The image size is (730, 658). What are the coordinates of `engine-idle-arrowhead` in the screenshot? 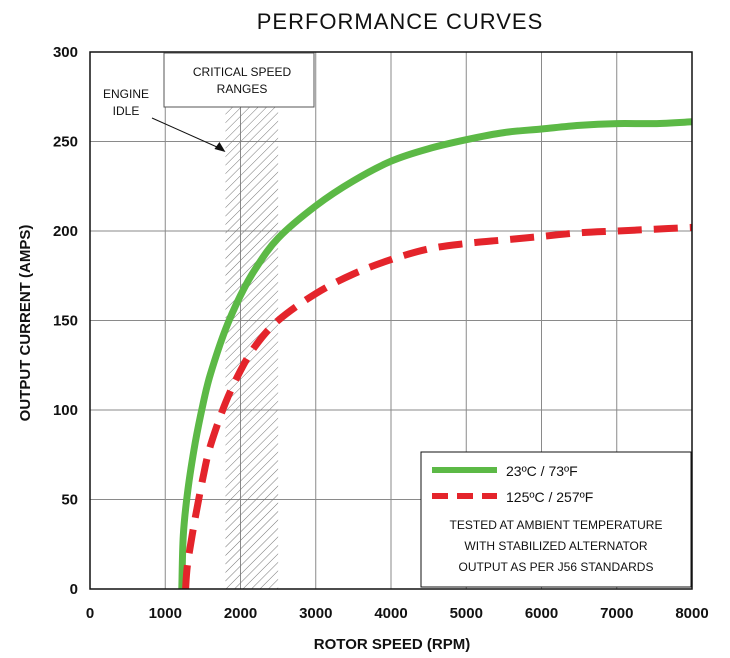 It's located at (220, 147).